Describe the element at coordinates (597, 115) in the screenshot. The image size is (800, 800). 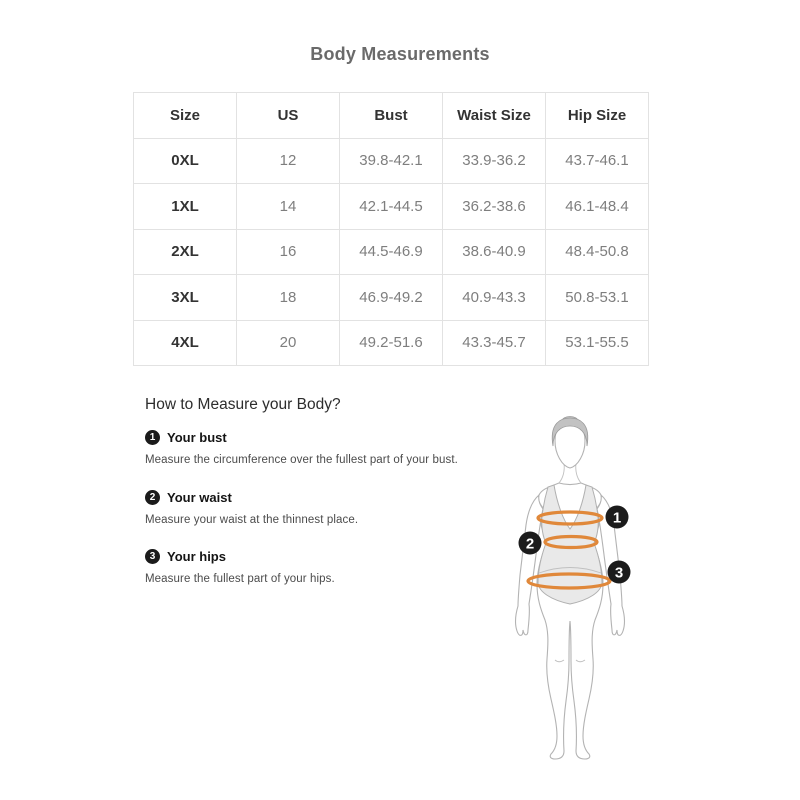
I see `column-header-hip: Hip Size` at that location.